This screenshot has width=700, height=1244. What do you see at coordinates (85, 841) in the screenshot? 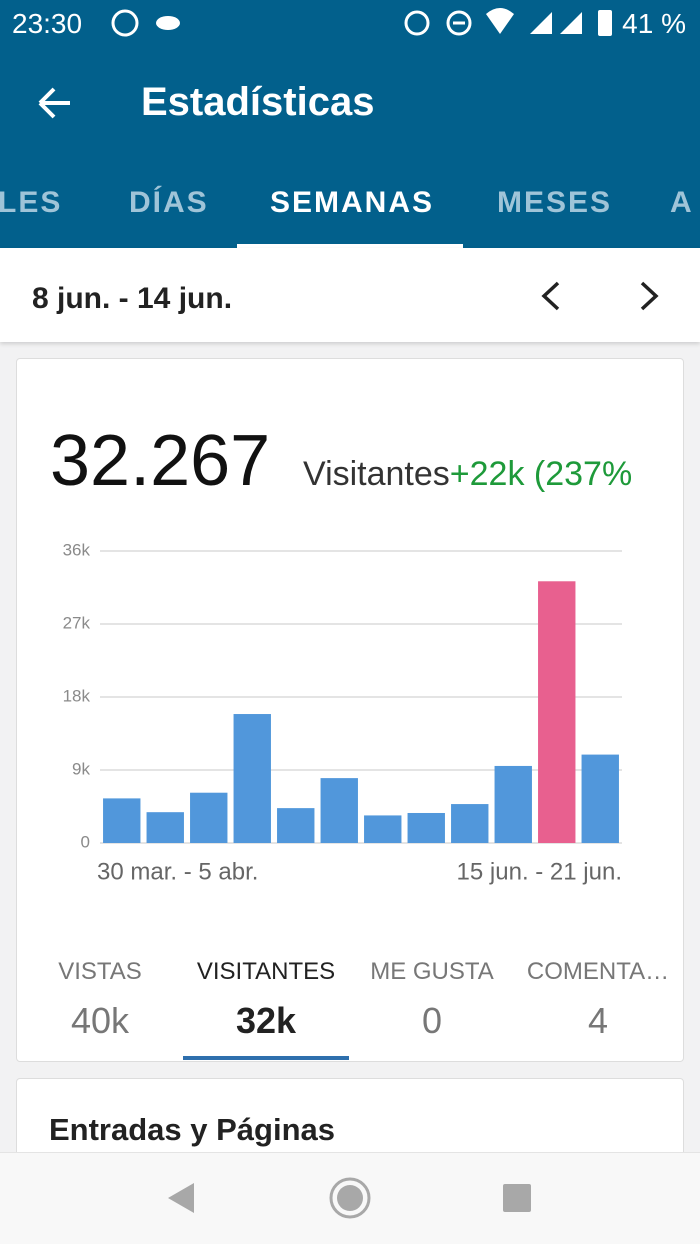
I see `y-tick-label: 0` at bounding box center [85, 841].